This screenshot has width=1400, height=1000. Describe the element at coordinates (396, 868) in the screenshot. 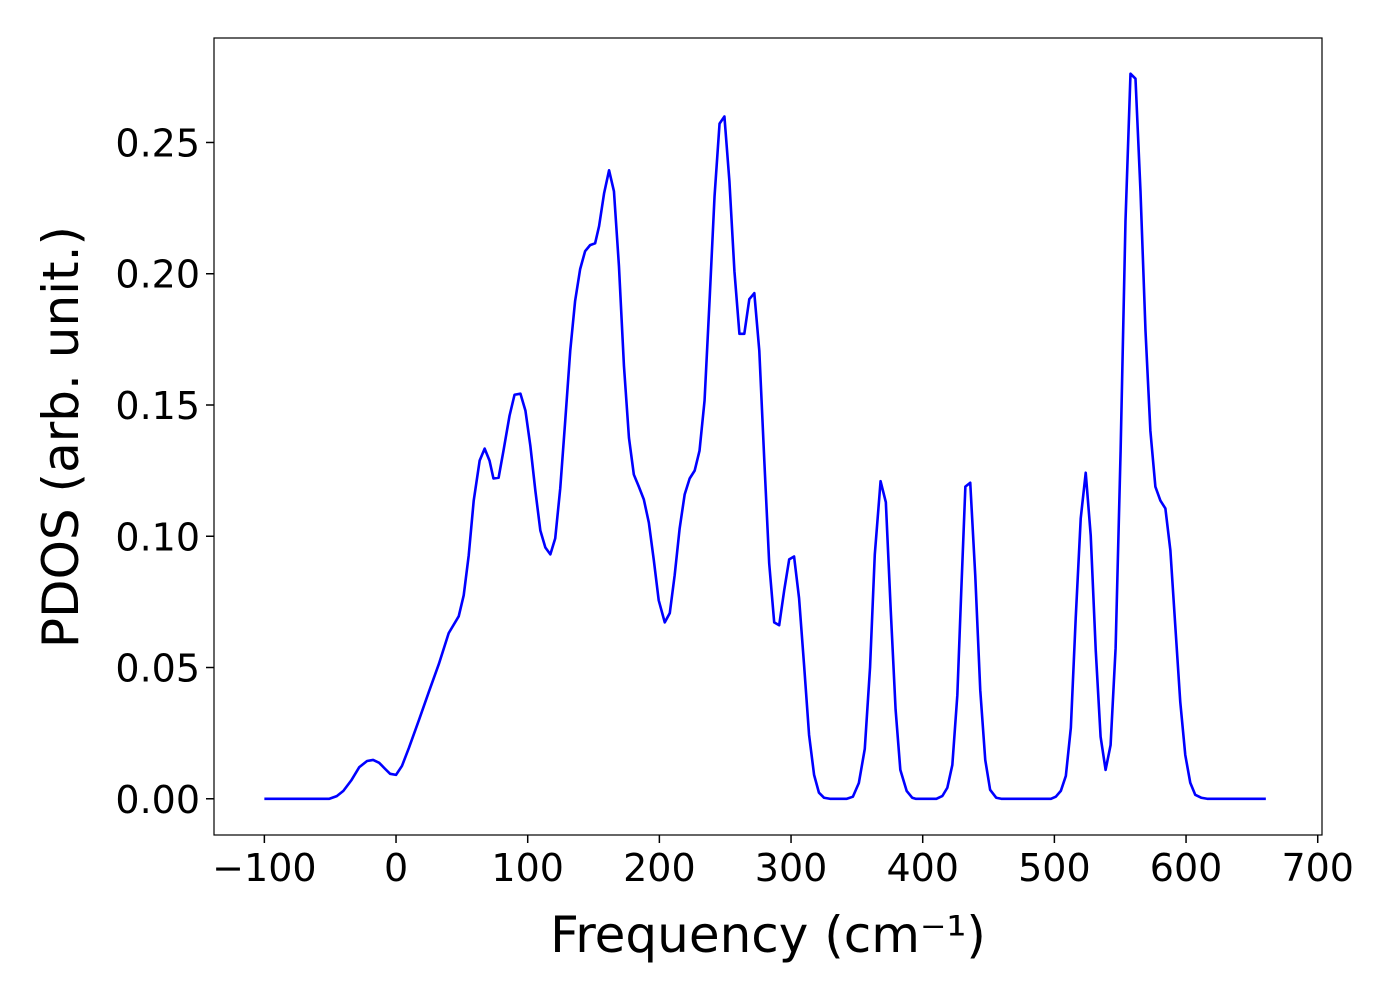

I see `x-tick-label: 0` at that location.